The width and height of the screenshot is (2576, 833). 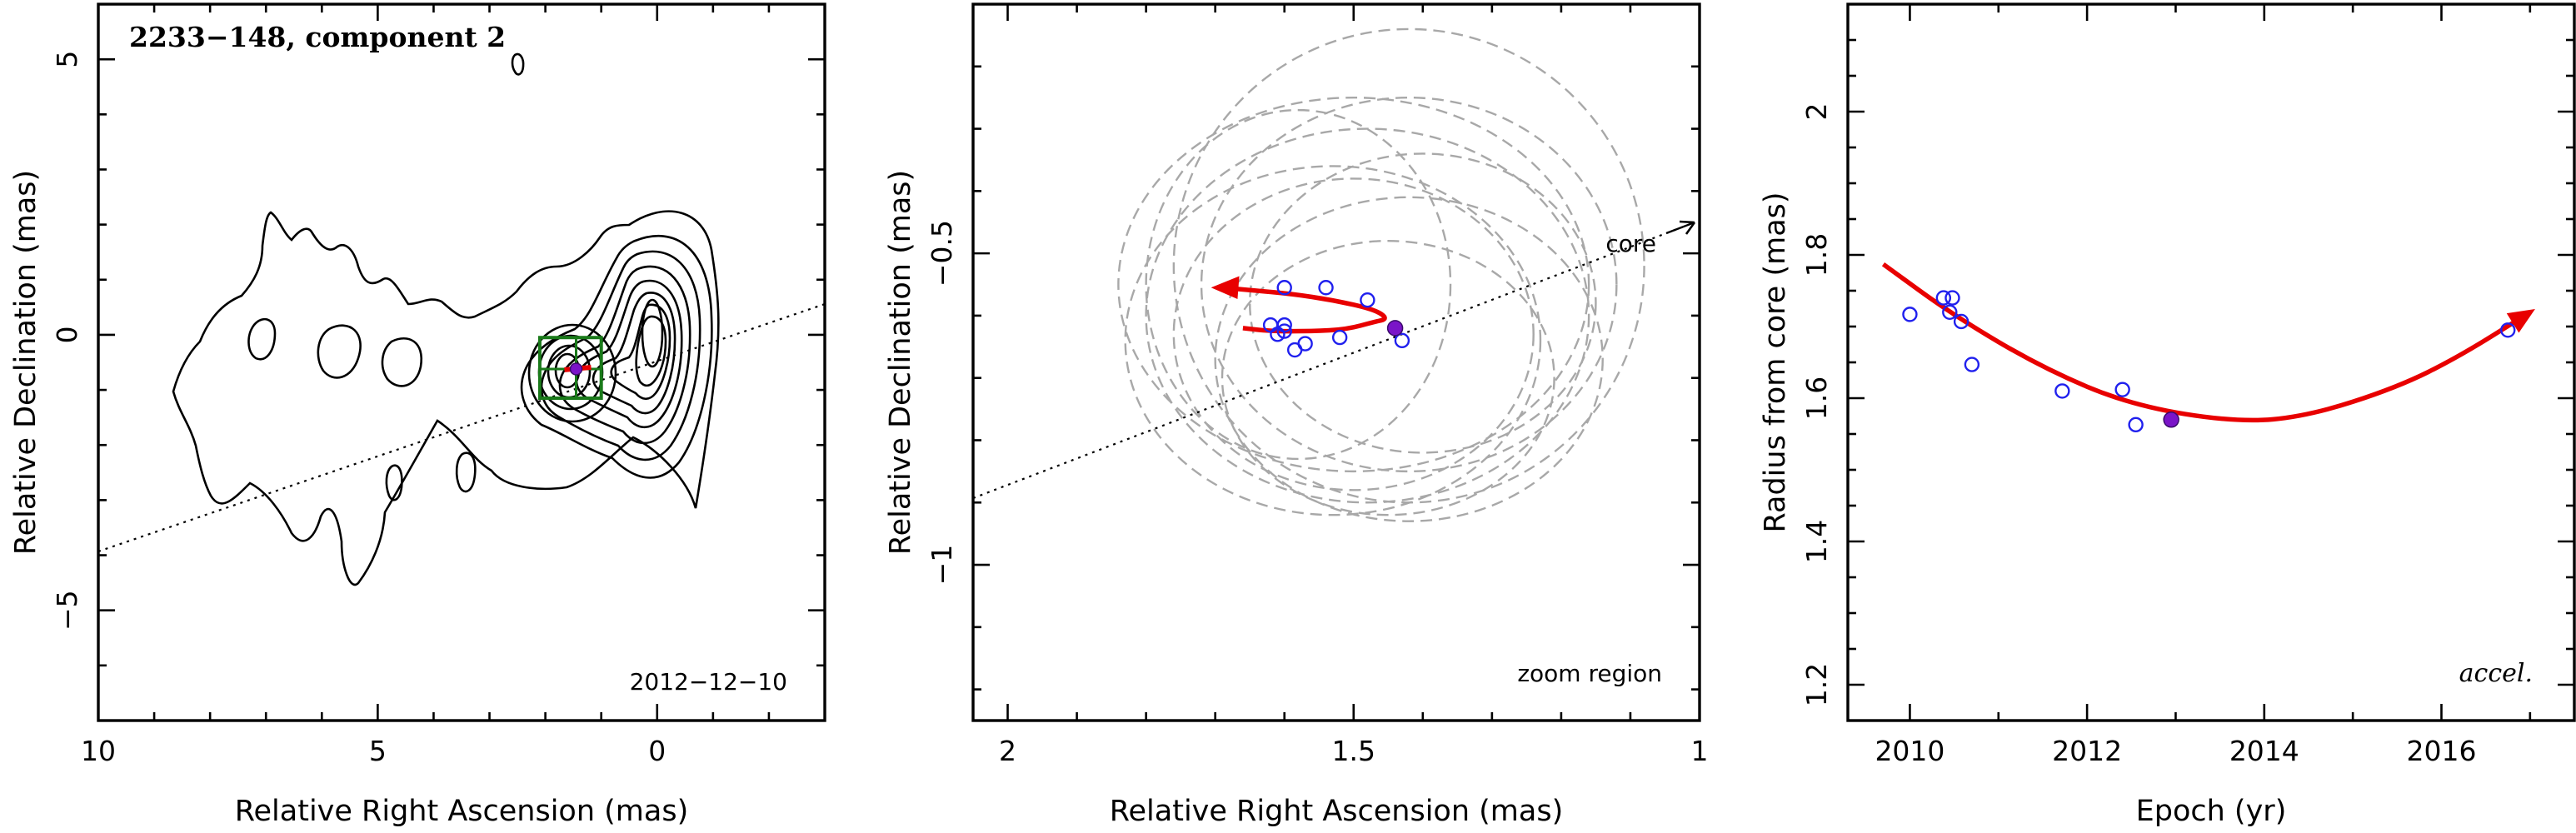 I want to click on panel-c-ytick-label: 1.2, so click(x=1816, y=684).